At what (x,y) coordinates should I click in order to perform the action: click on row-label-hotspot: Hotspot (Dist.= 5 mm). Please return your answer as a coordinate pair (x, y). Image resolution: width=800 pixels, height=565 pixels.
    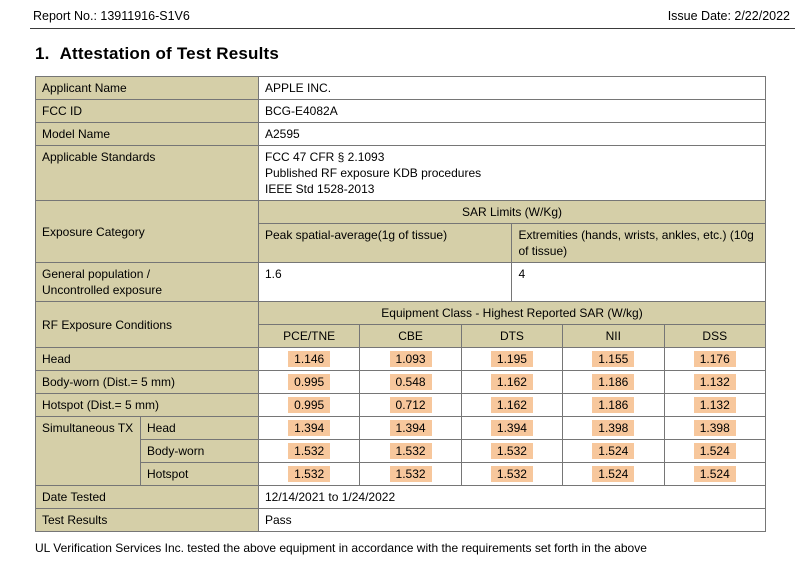
    Looking at the image, I should click on (147, 405).